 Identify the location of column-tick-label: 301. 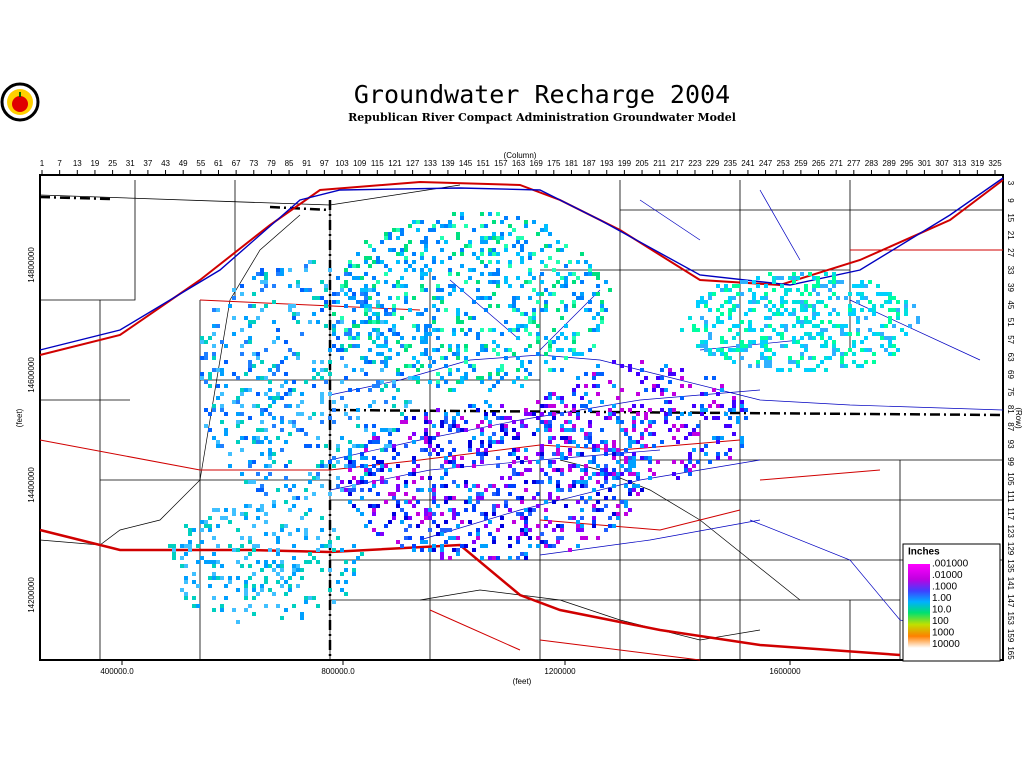
(925, 163).